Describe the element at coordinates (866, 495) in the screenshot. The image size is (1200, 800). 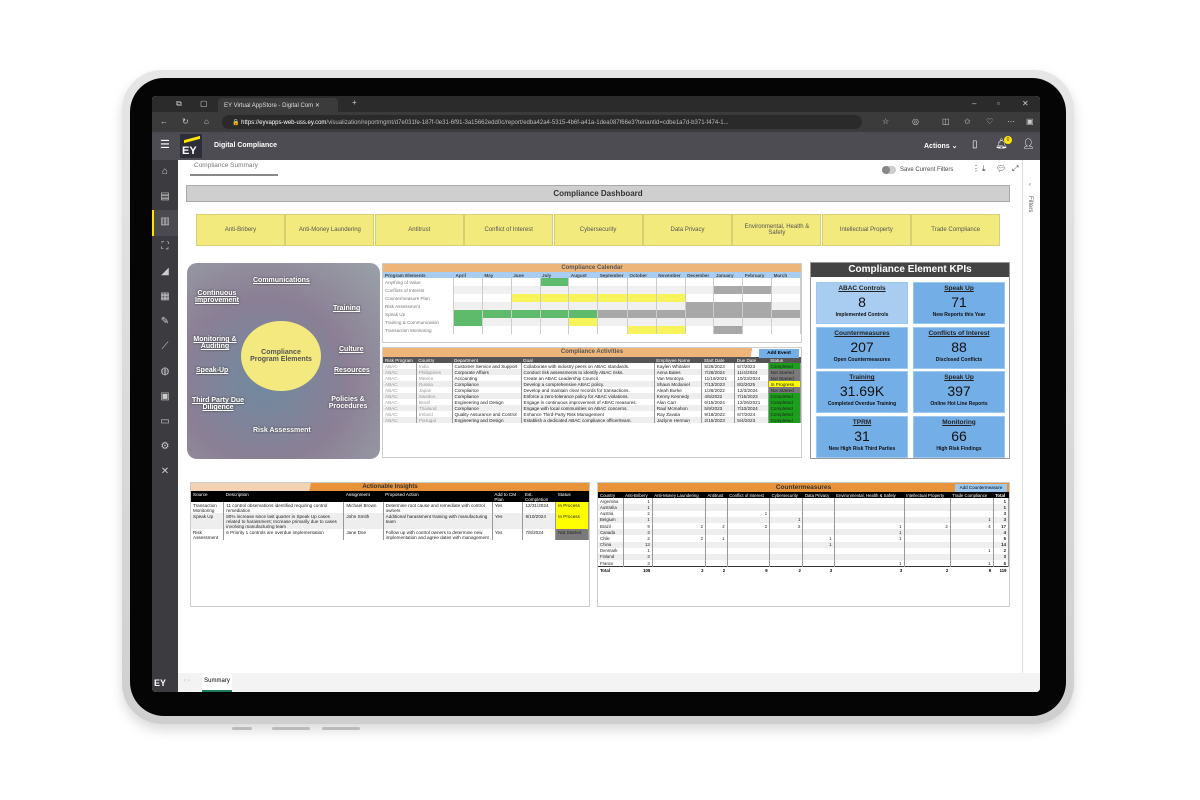
I see `column-header: Environmental, Health & Safety` at that location.